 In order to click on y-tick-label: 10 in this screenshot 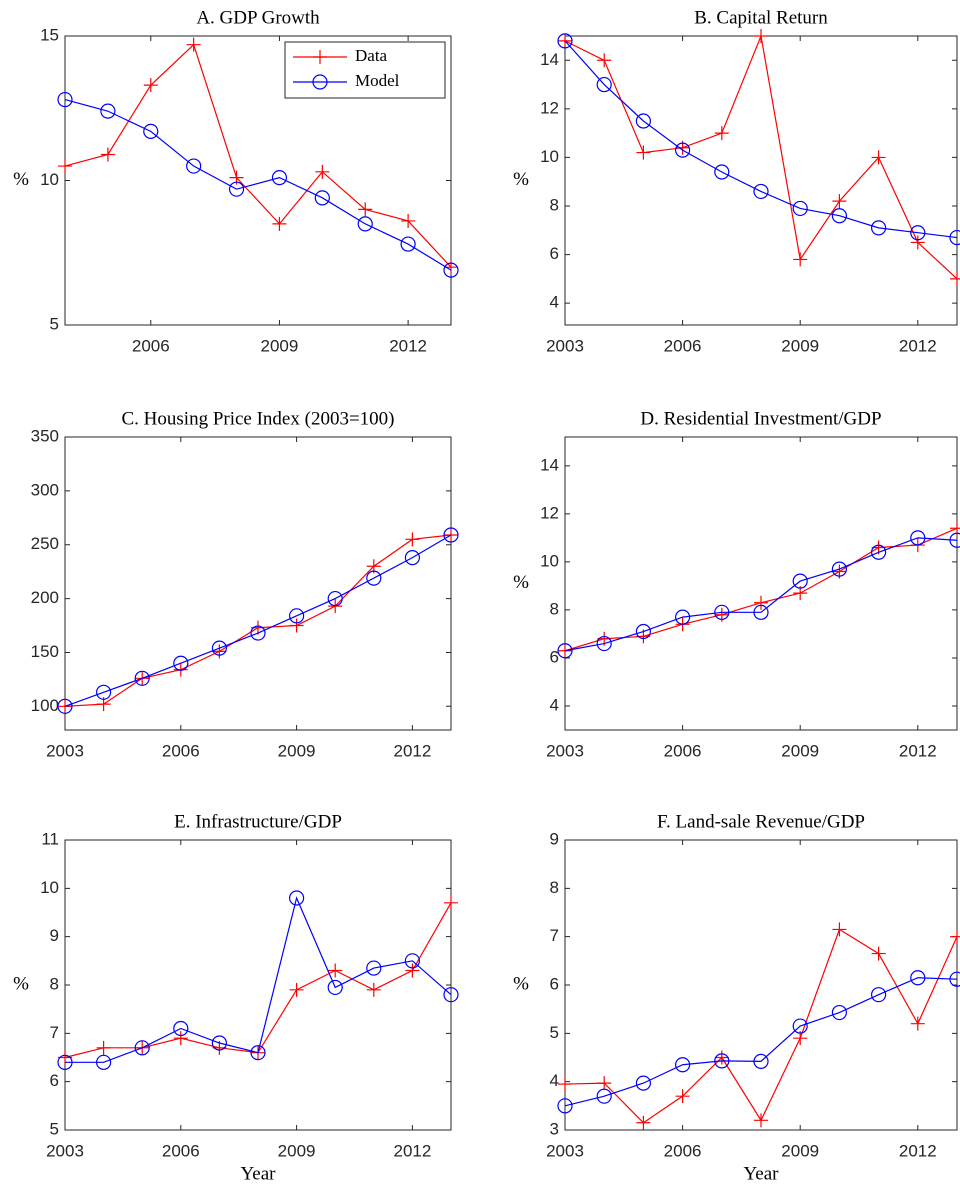, I will do `click(49, 887)`.